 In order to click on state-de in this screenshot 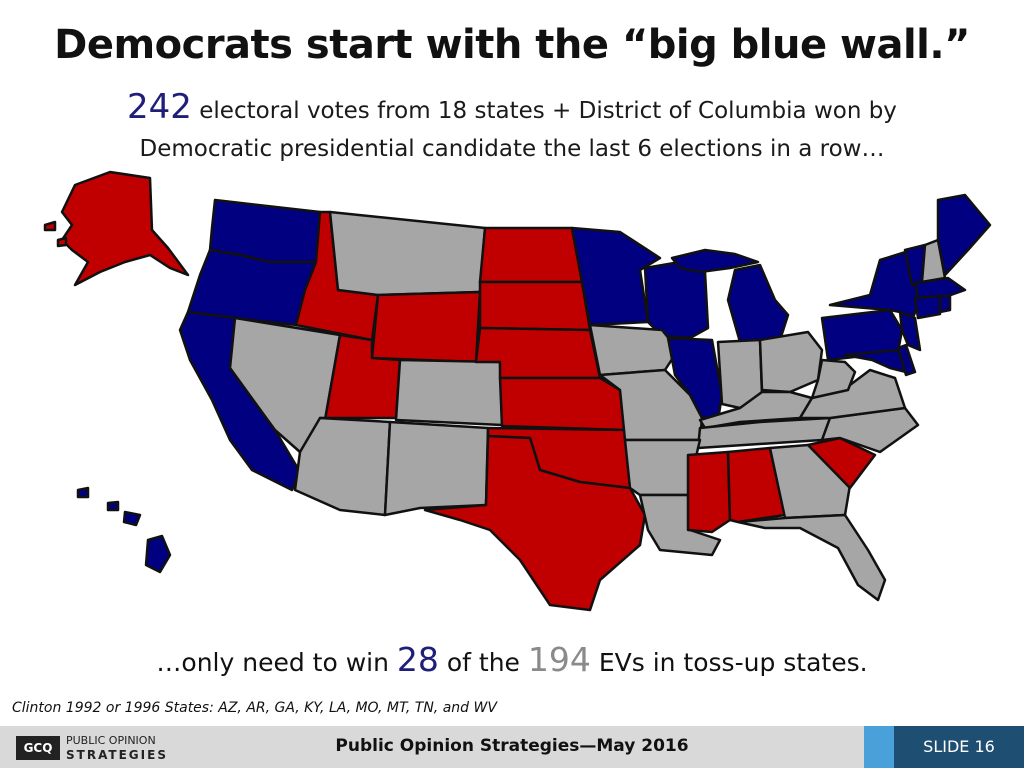, I will do `click(906, 360)`.